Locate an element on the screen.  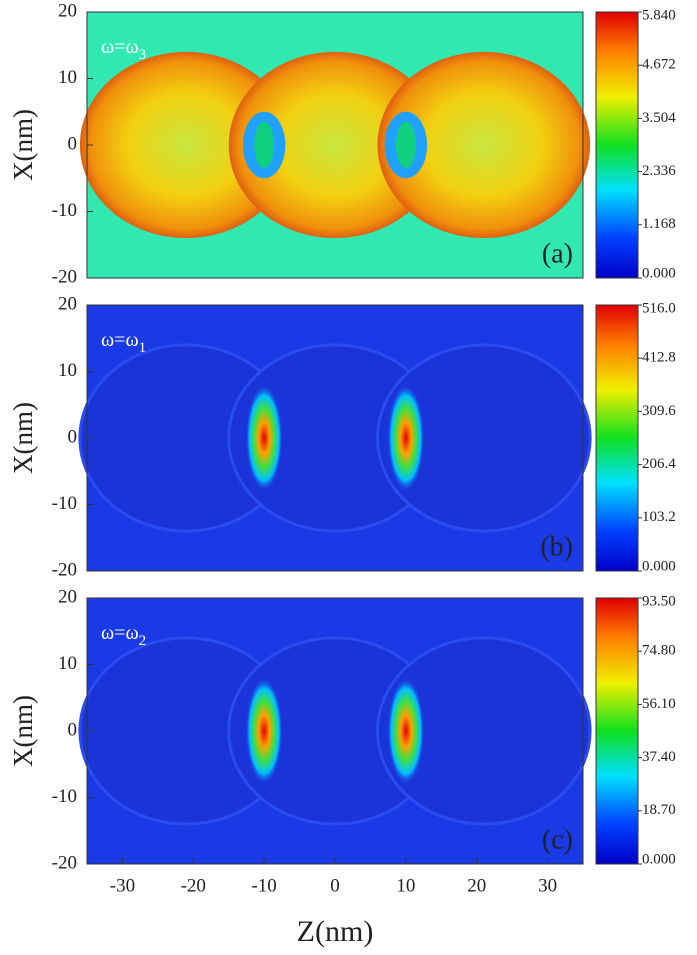
colorbar-tick-label: 56.10 is located at coordinates (659, 704).